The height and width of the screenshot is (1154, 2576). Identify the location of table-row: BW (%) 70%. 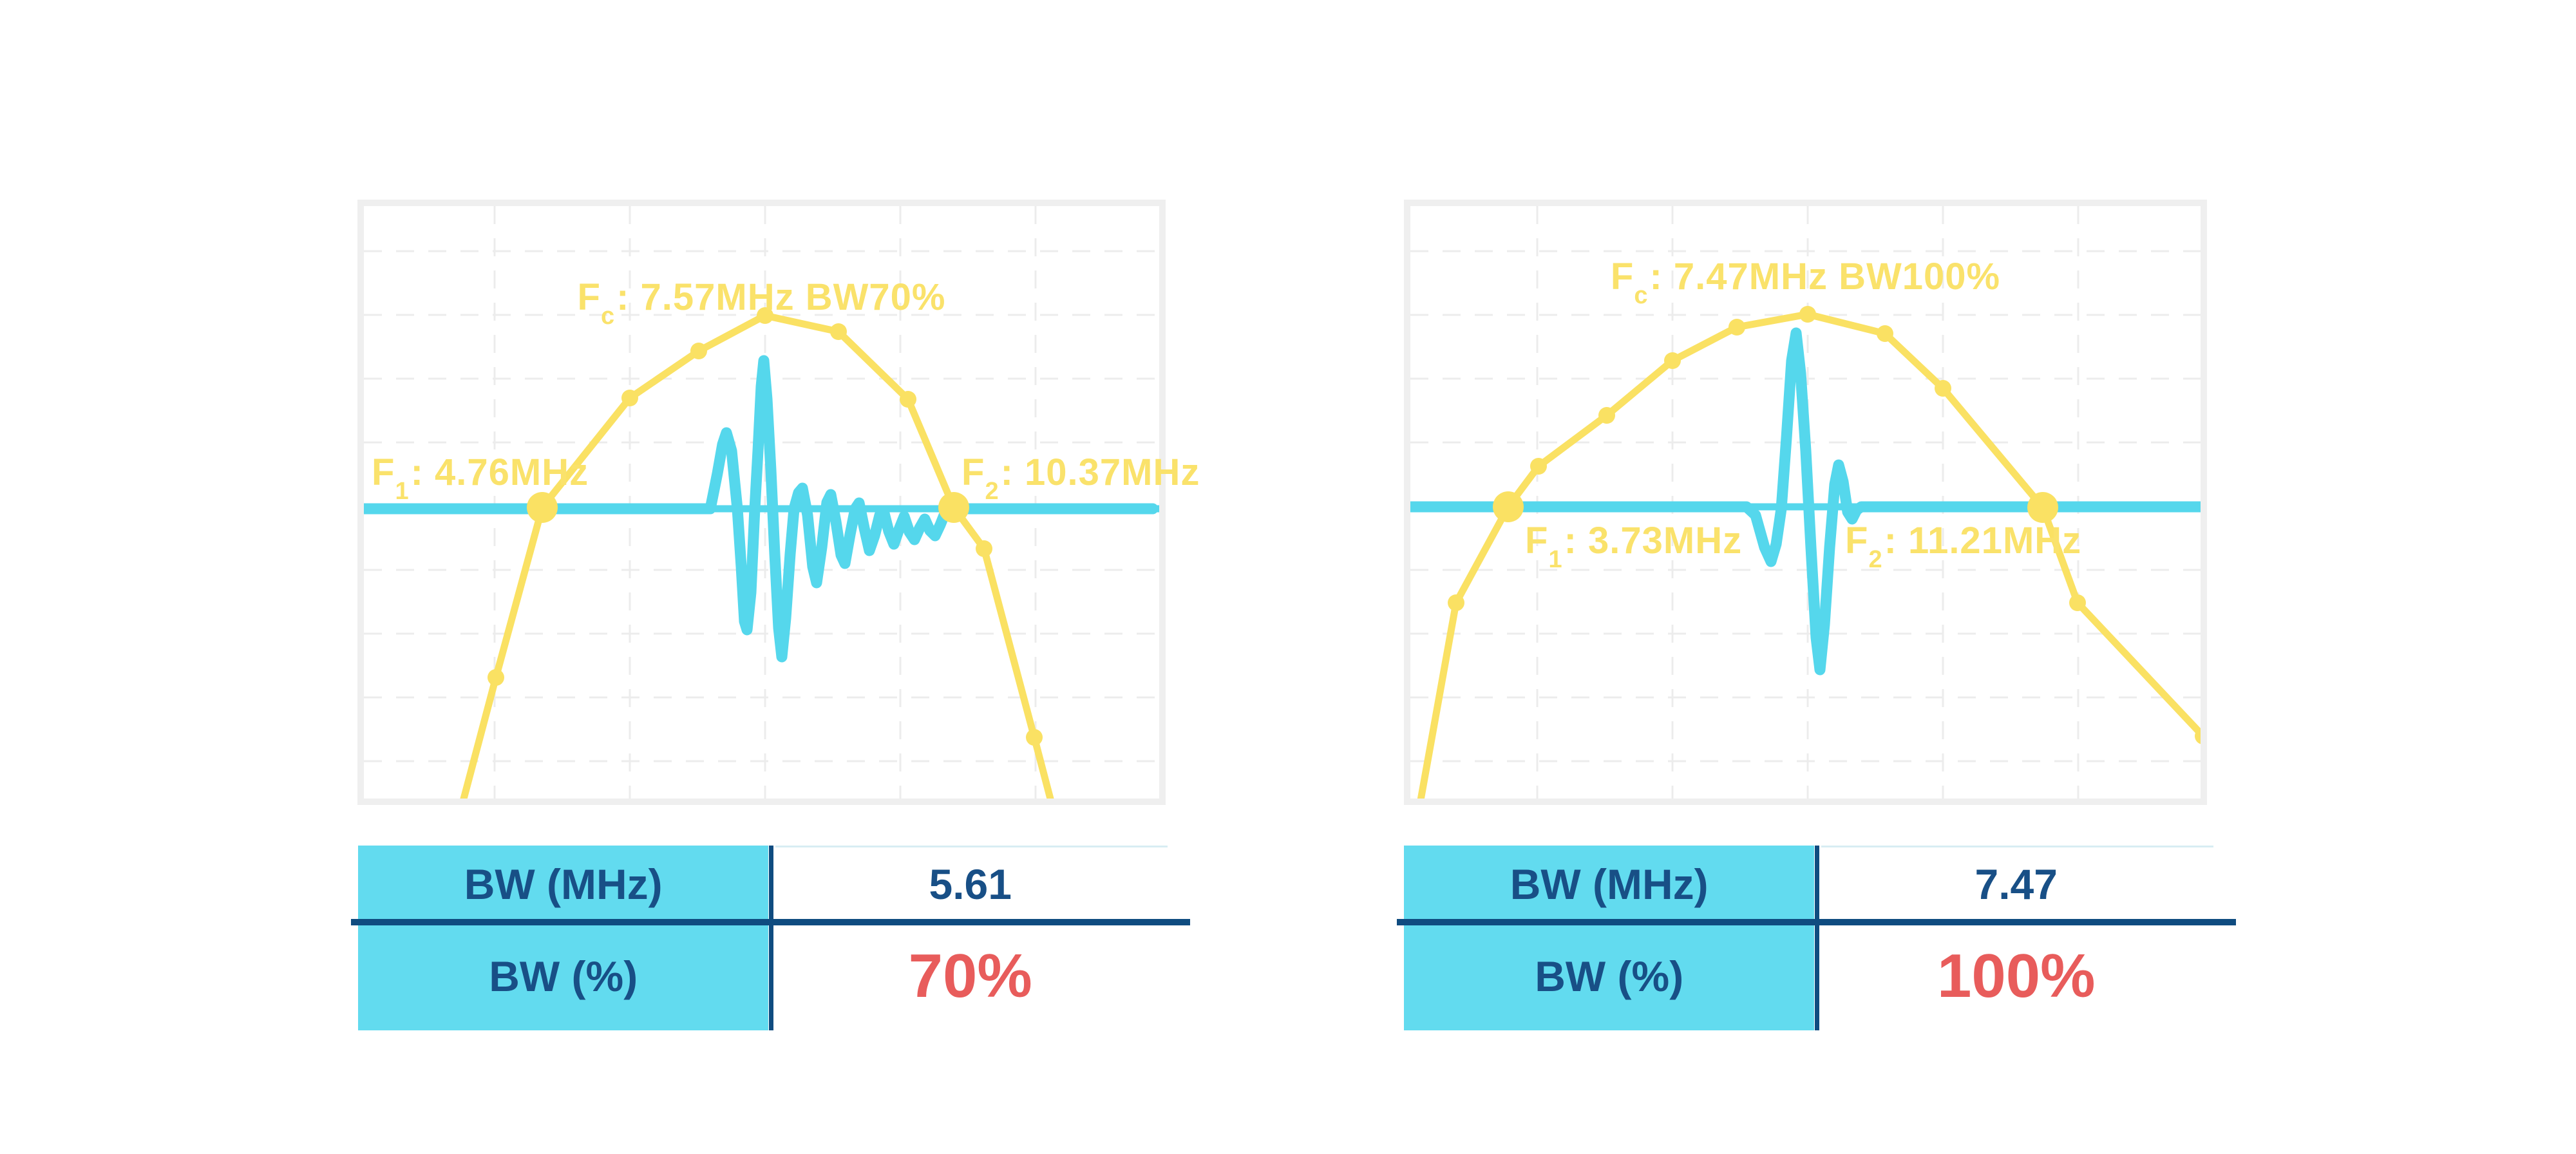
(763, 976).